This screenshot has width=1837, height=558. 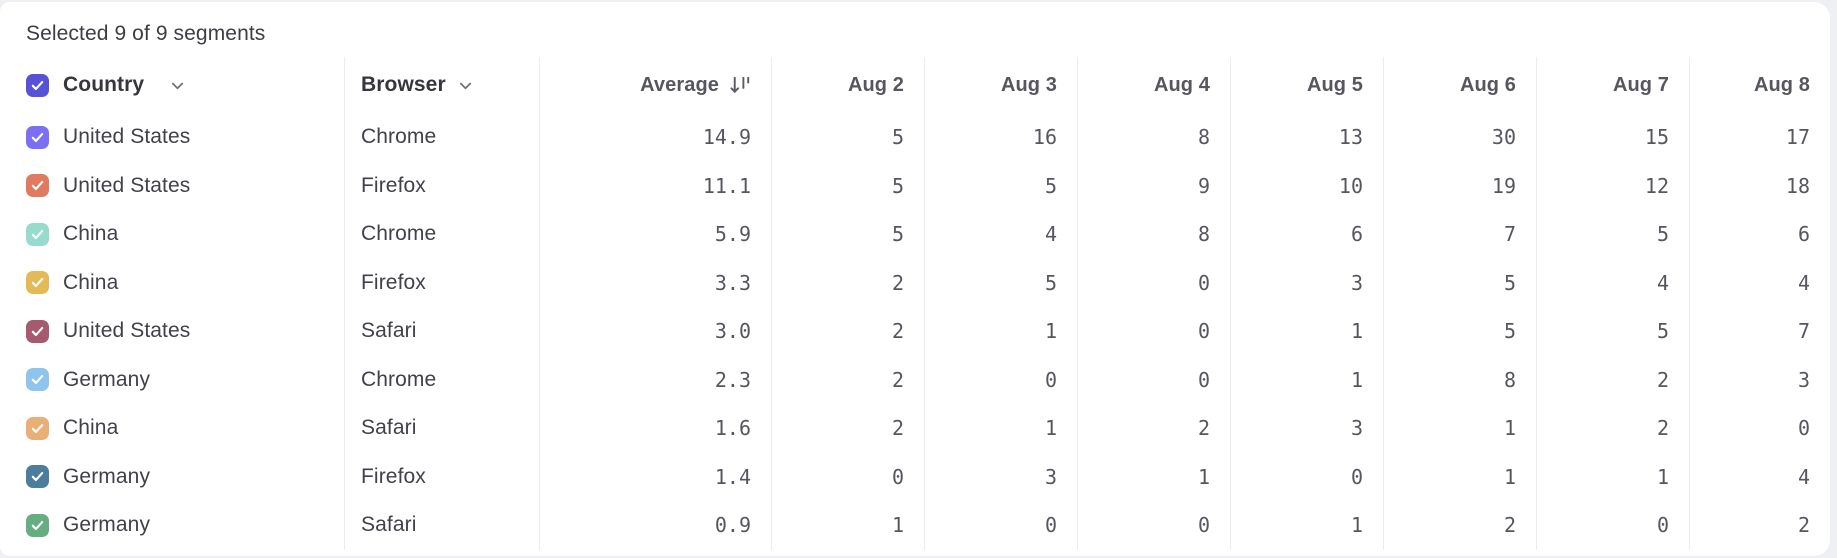 What do you see at coordinates (655, 379) in the screenshot?
I see `average-value-cell: 2.3` at bounding box center [655, 379].